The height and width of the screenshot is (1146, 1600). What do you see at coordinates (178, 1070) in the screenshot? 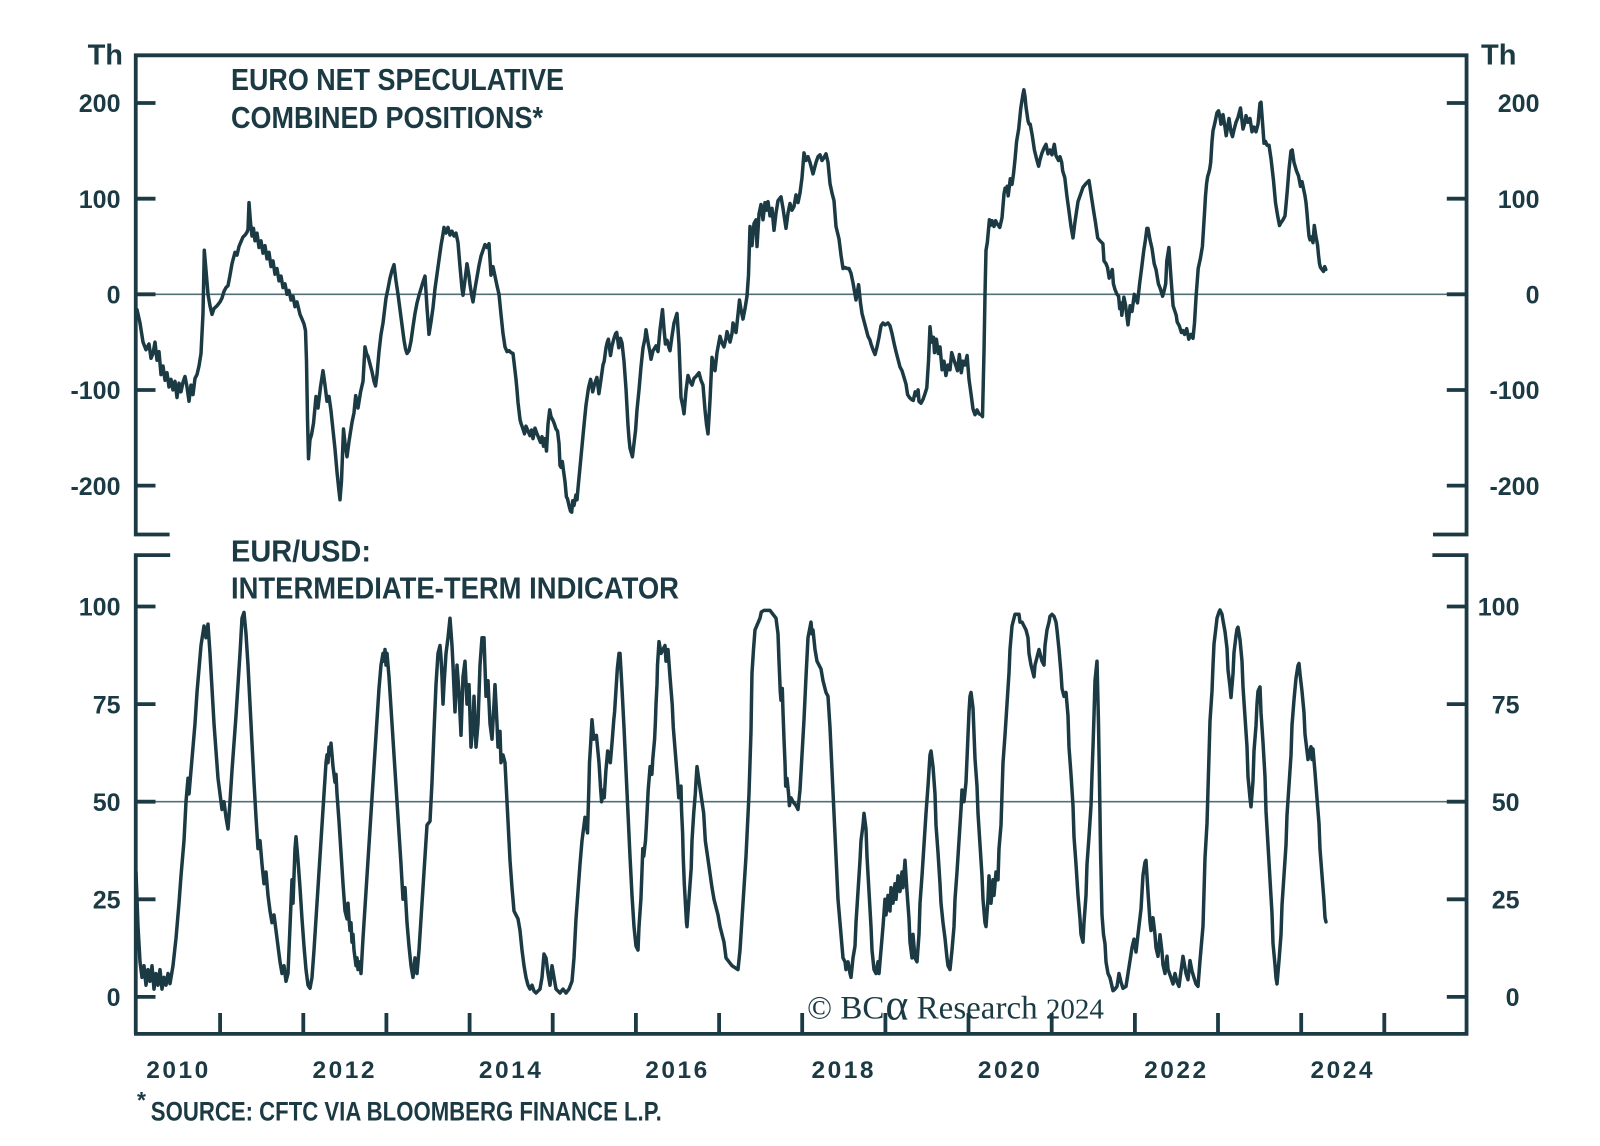
I see `svg-text: 2010` at bounding box center [178, 1070].